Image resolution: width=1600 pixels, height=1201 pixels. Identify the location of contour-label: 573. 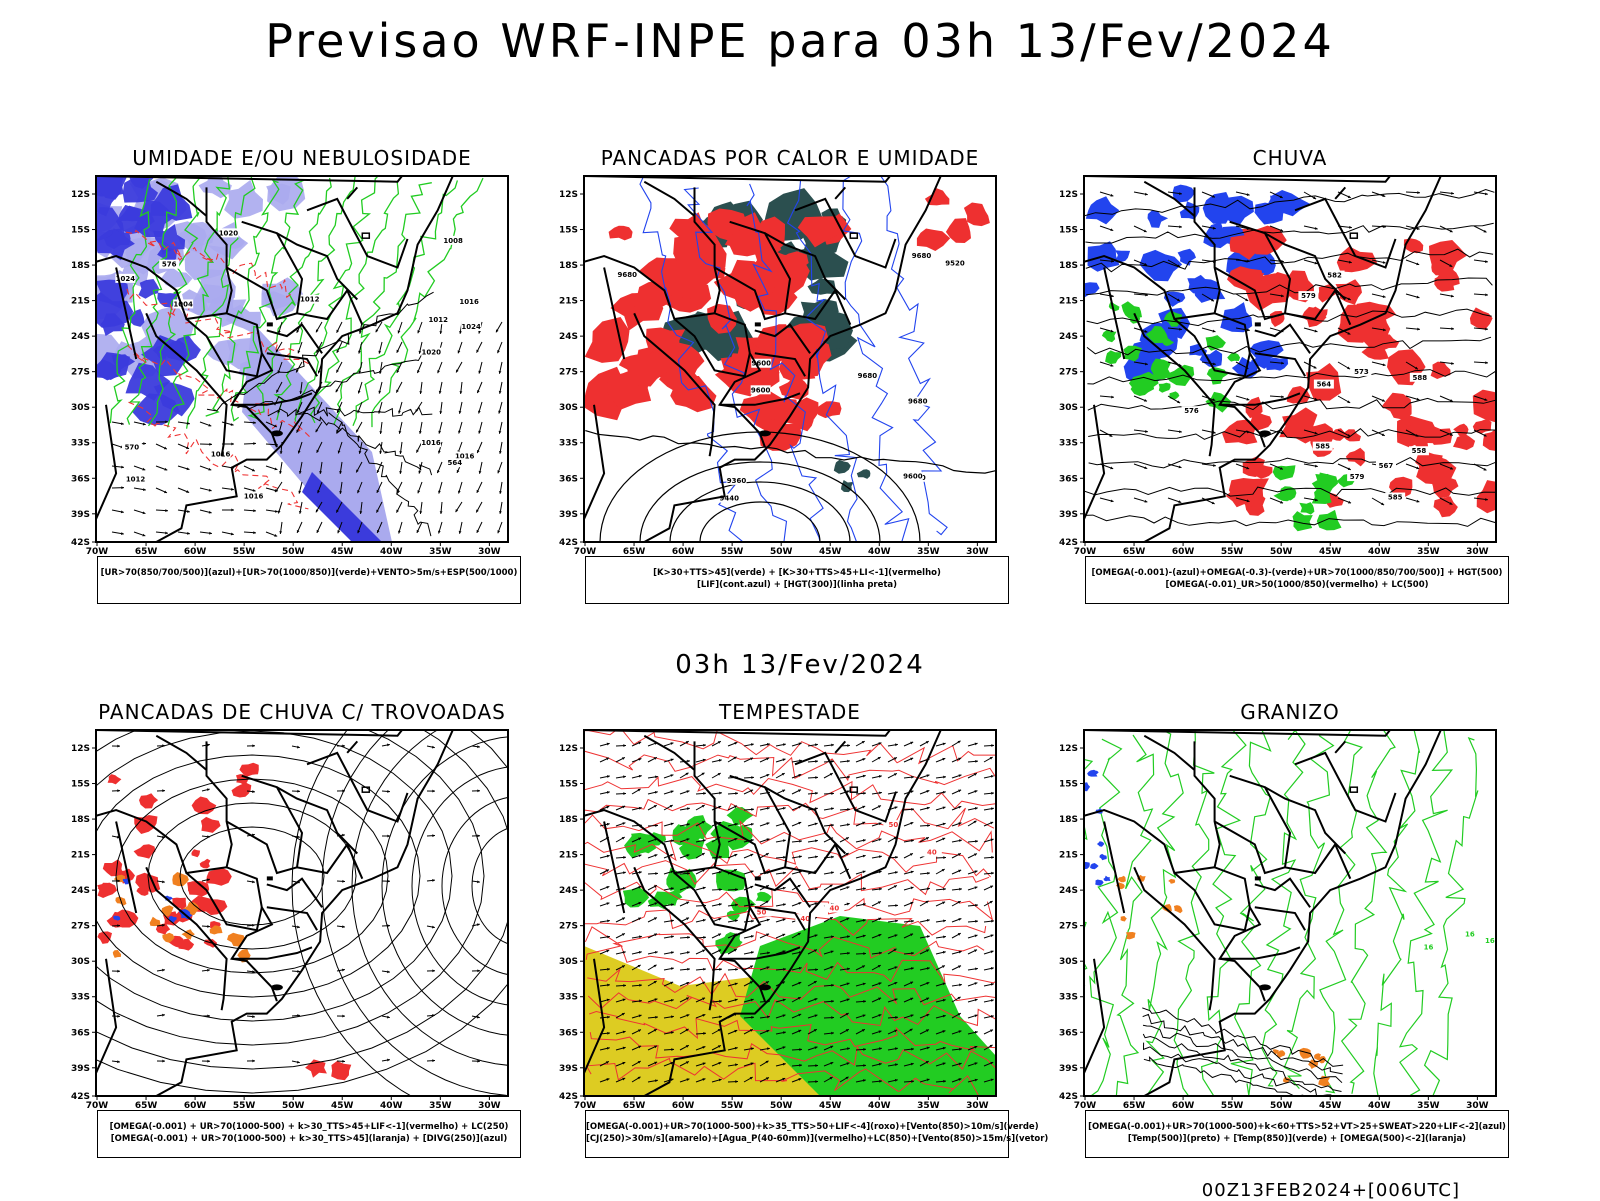
(1361, 372).